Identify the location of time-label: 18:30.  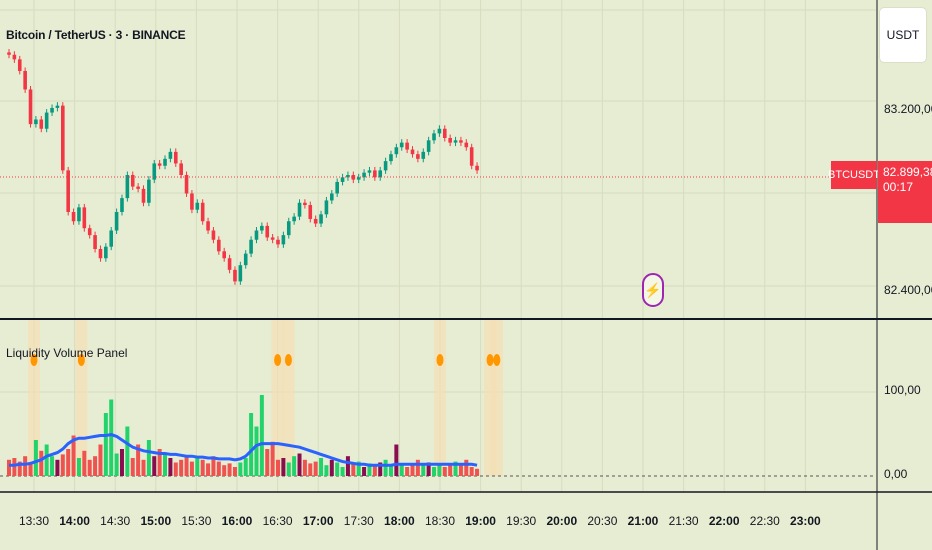
(440, 521).